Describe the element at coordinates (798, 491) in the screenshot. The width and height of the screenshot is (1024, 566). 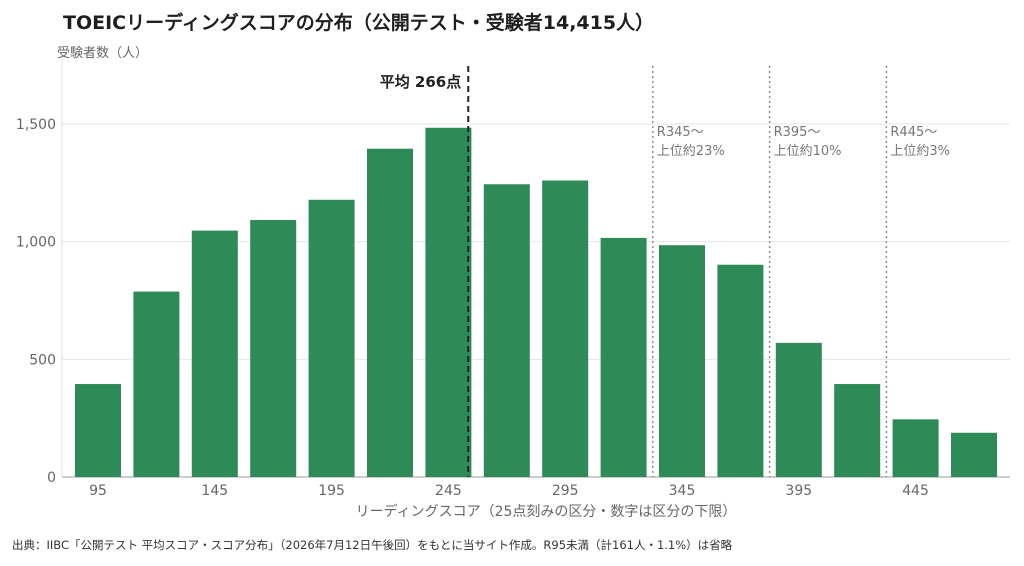
I see `x-tick-label: 395` at that location.